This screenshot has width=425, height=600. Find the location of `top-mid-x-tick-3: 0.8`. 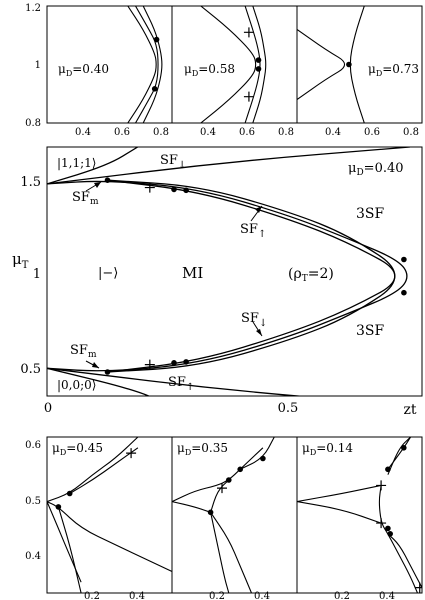

top-mid-x-tick-3: 0.8 is located at coordinates (286, 132).